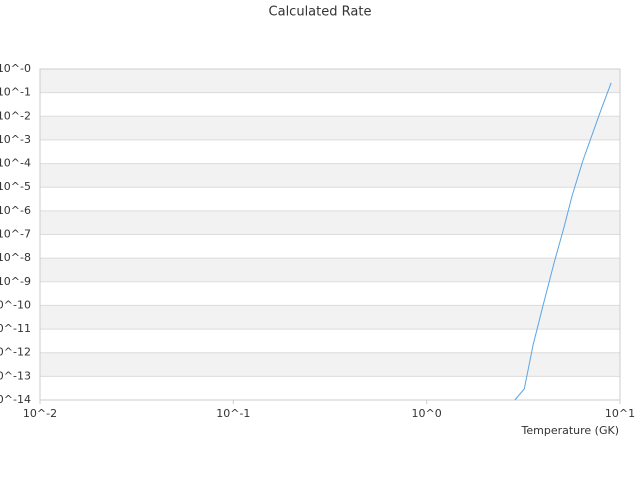 The height and width of the screenshot is (480, 640). Describe the element at coordinates (563, 241) in the screenshot. I see `line` at that location.